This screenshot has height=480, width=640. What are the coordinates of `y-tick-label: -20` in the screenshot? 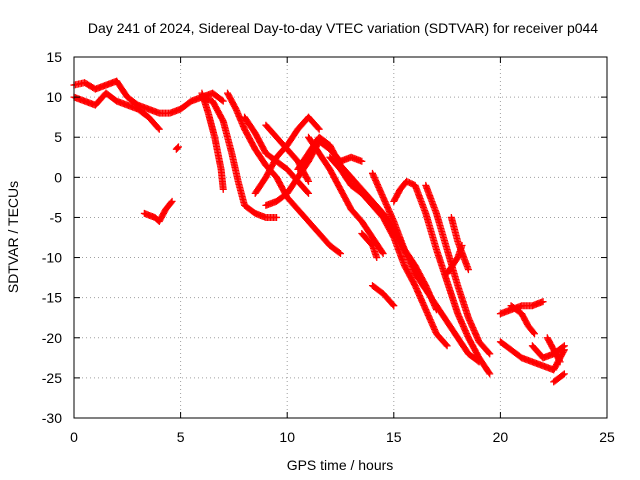 It's located at (52, 338).